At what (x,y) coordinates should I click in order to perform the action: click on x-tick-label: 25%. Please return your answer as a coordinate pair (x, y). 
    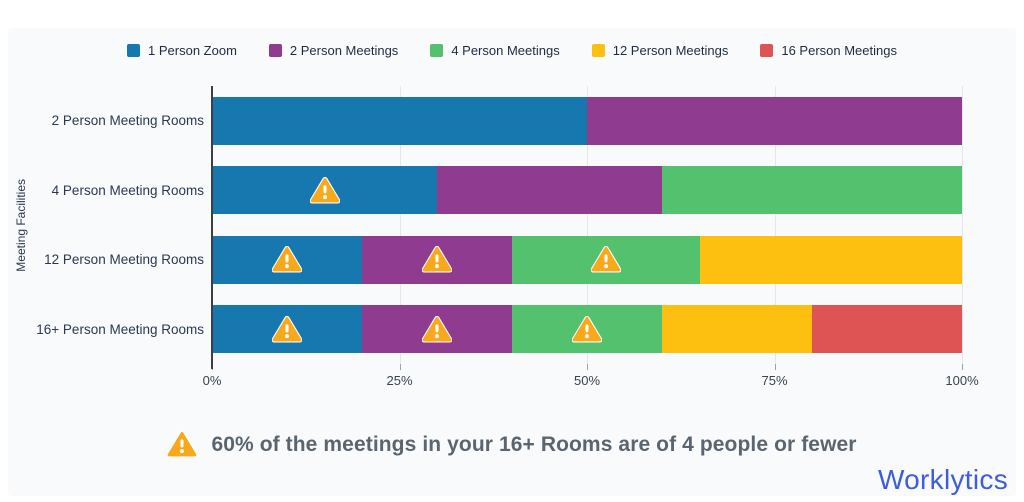
    Looking at the image, I should click on (399, 380).